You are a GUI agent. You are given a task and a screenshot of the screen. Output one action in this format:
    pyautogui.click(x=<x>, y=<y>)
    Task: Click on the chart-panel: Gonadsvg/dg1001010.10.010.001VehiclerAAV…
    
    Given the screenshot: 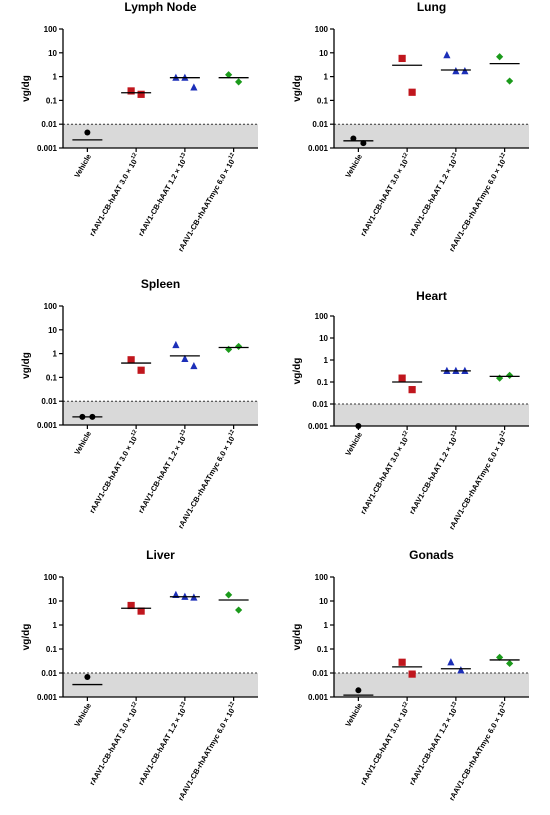 What is the action you would take?
    pyautogui.click(x=410, y=675)
    